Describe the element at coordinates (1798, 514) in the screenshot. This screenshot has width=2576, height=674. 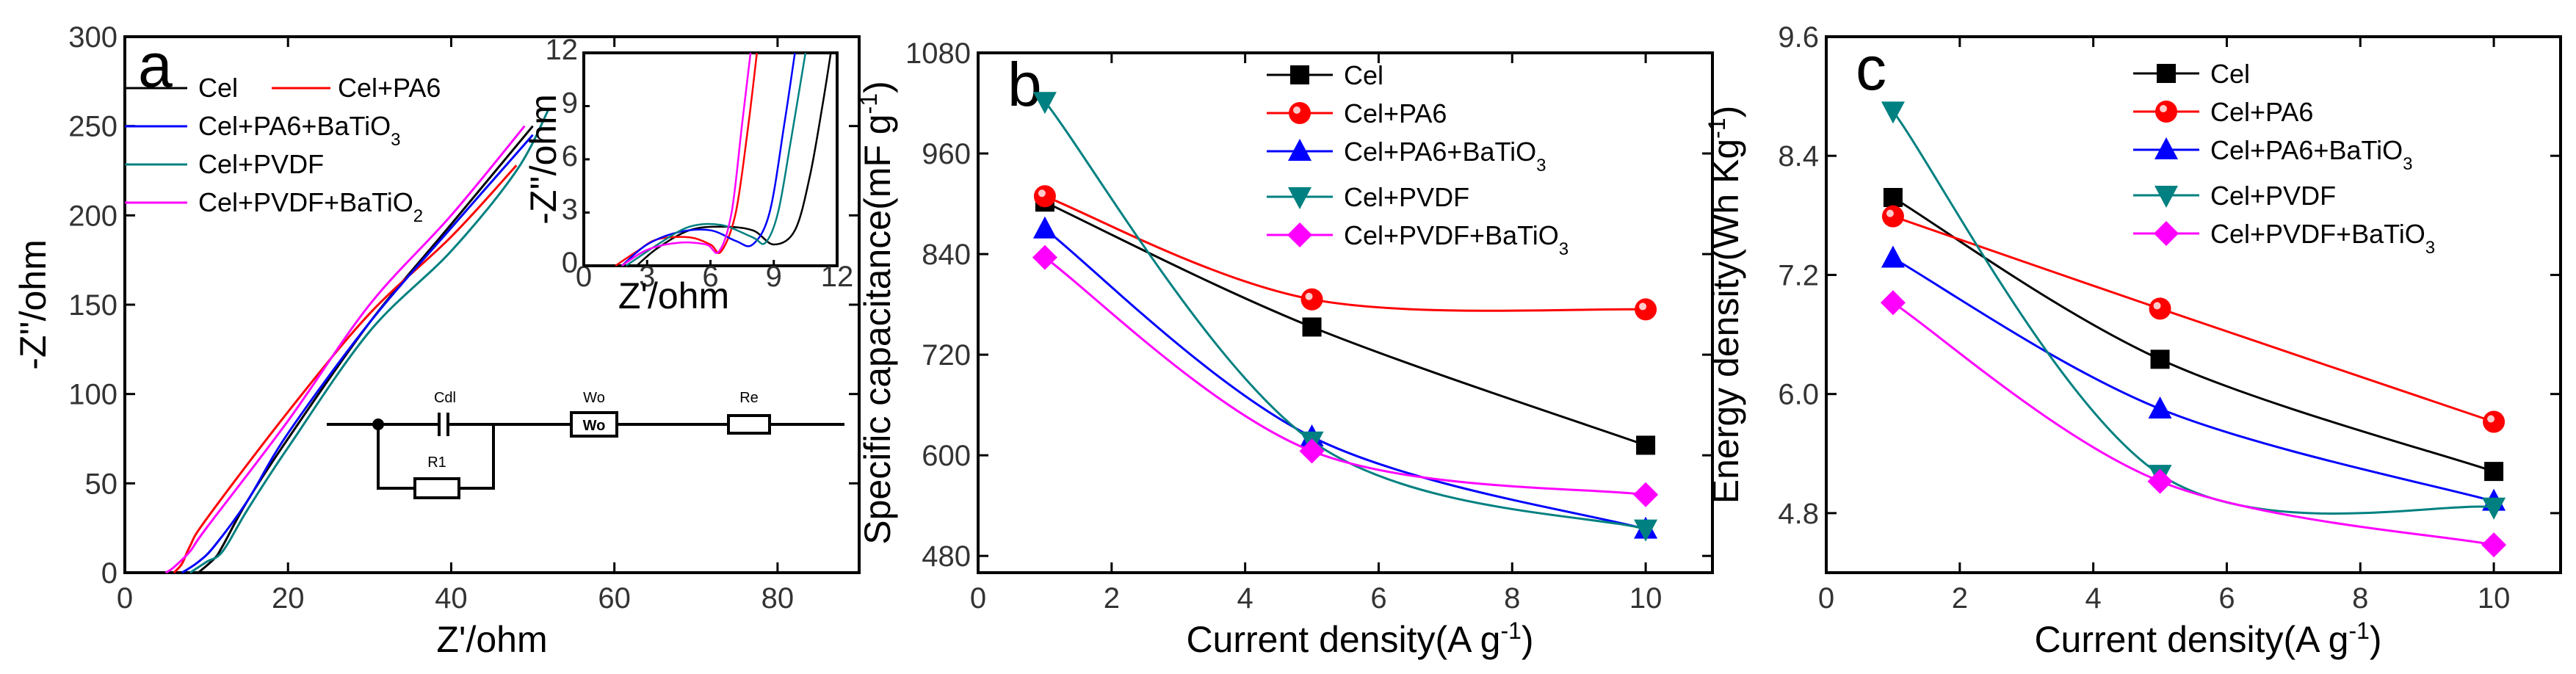
I see `panel-c-ytick-label: 4.8` at that location.